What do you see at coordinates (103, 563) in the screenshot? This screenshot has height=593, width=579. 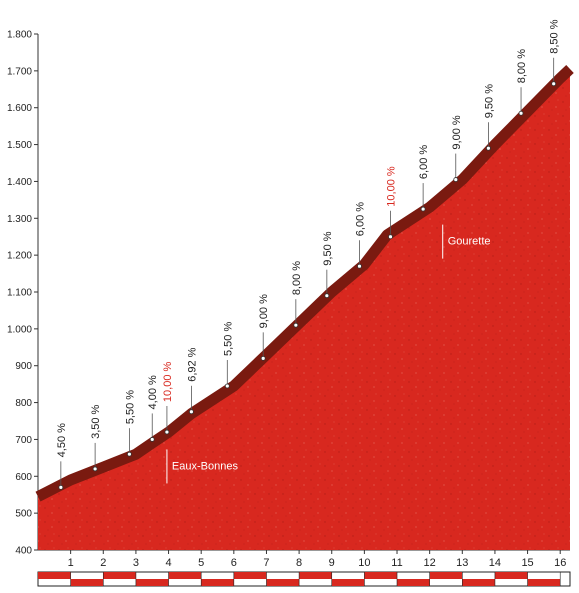 I see `x-tick-label: 2` at bounding box center [103, 563].